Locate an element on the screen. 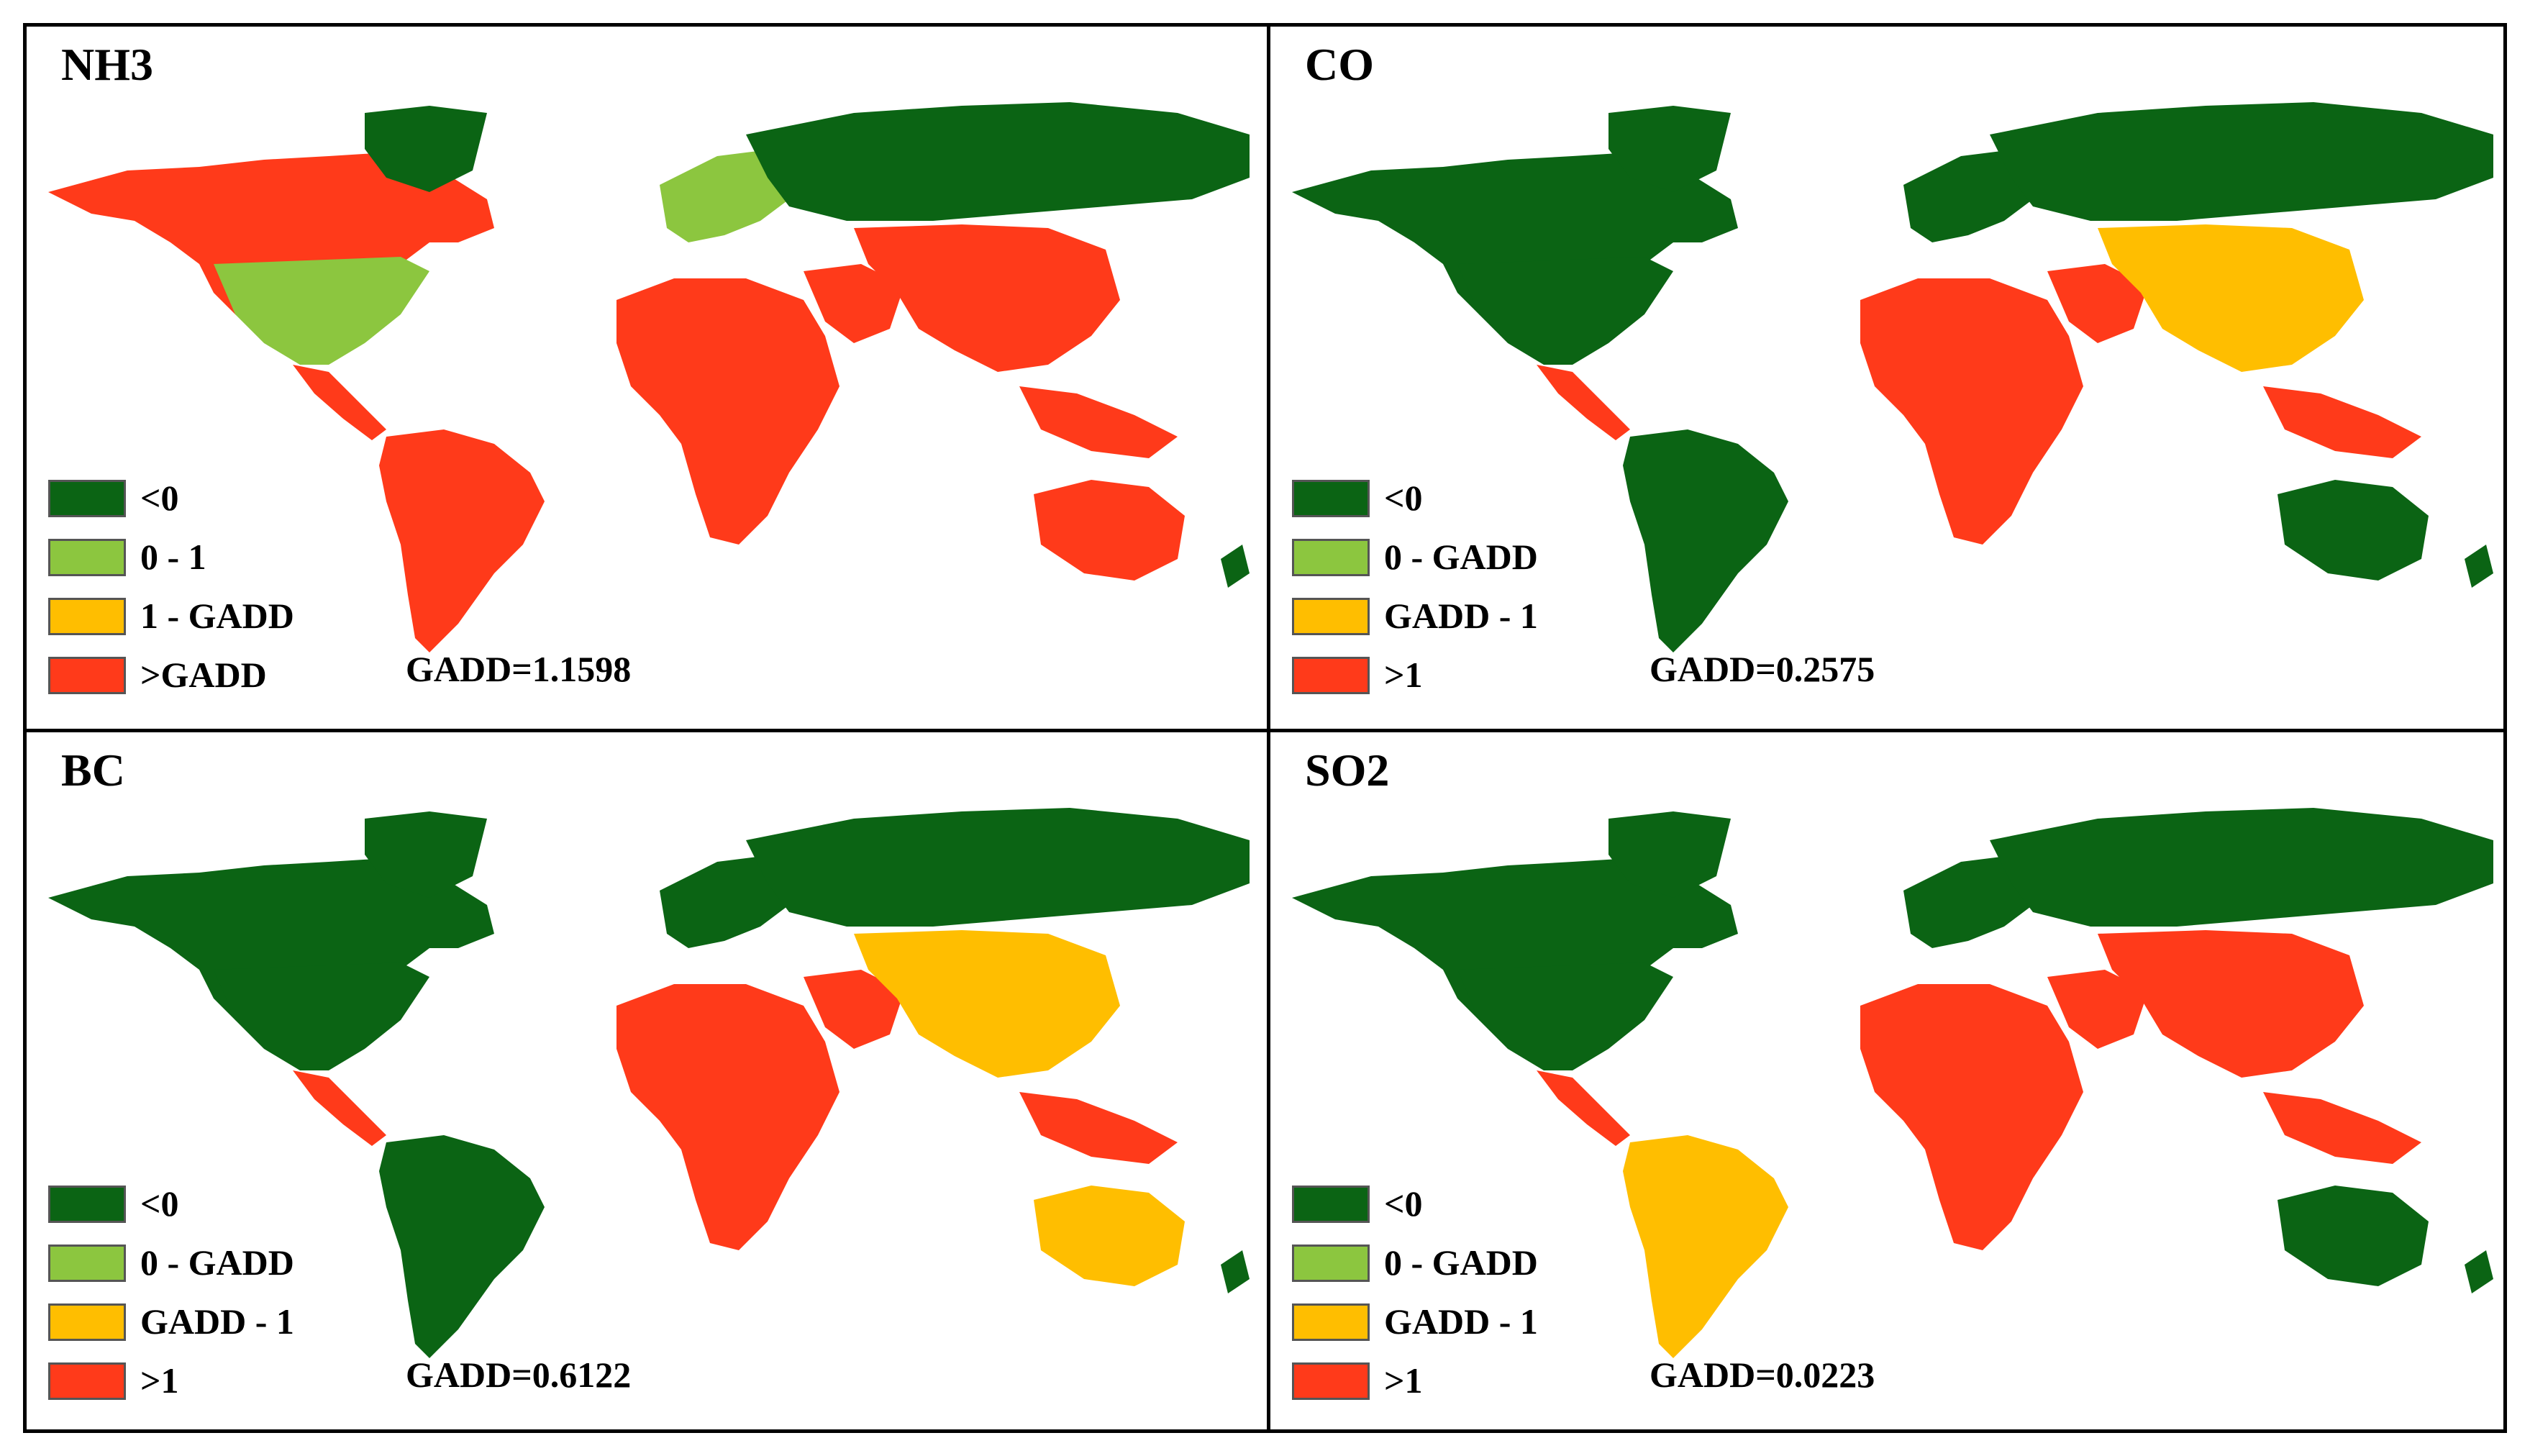 This screenshot has width=2530, height=1456. gadd-value: GADD=1.1598 is located at coordinates (519, 669).